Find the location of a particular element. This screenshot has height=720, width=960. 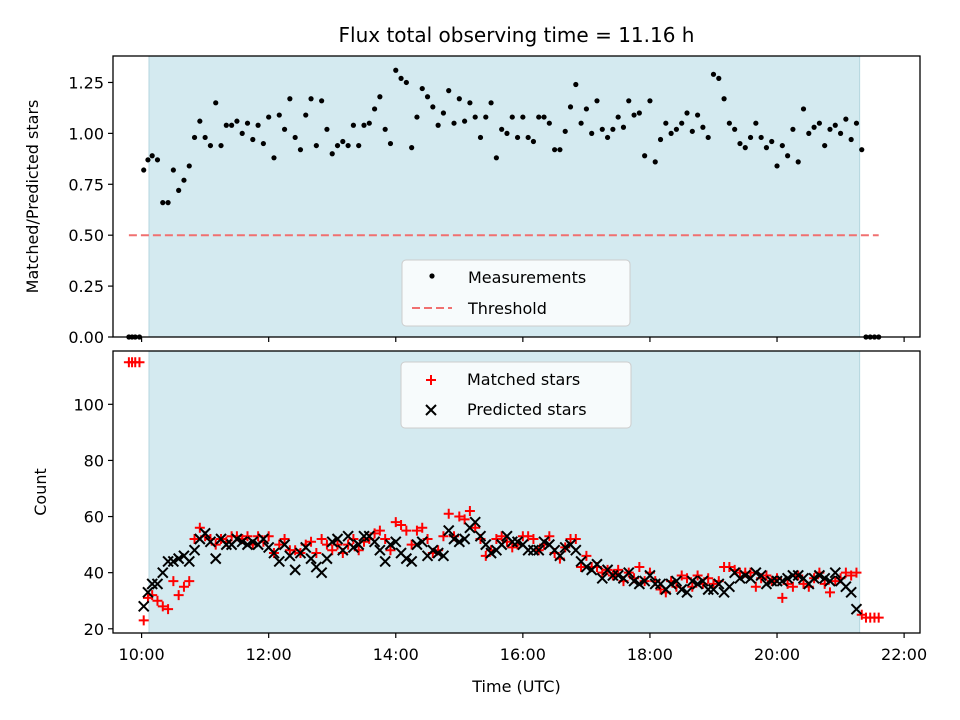

x-tick-label: 10:00 is located at coordinates (142, 654).